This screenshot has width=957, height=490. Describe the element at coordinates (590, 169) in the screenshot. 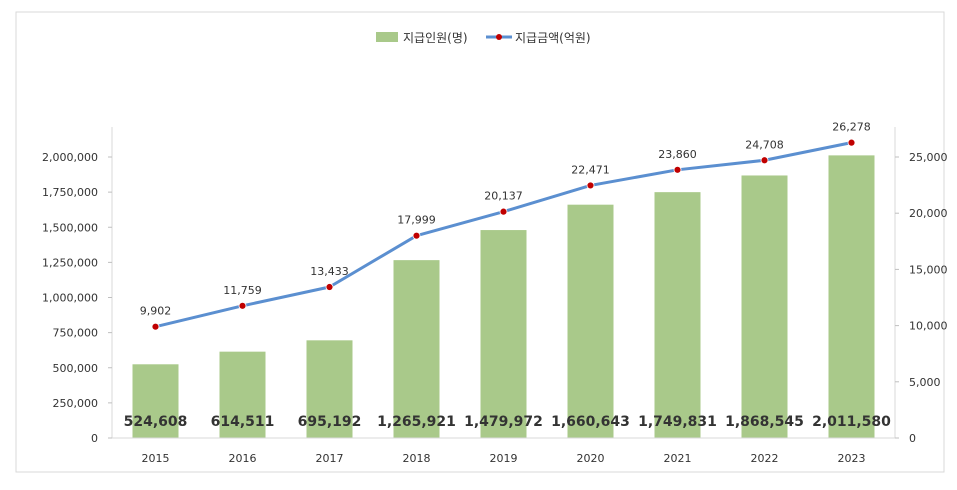

I see `line-value-label: 22,471` at that location.